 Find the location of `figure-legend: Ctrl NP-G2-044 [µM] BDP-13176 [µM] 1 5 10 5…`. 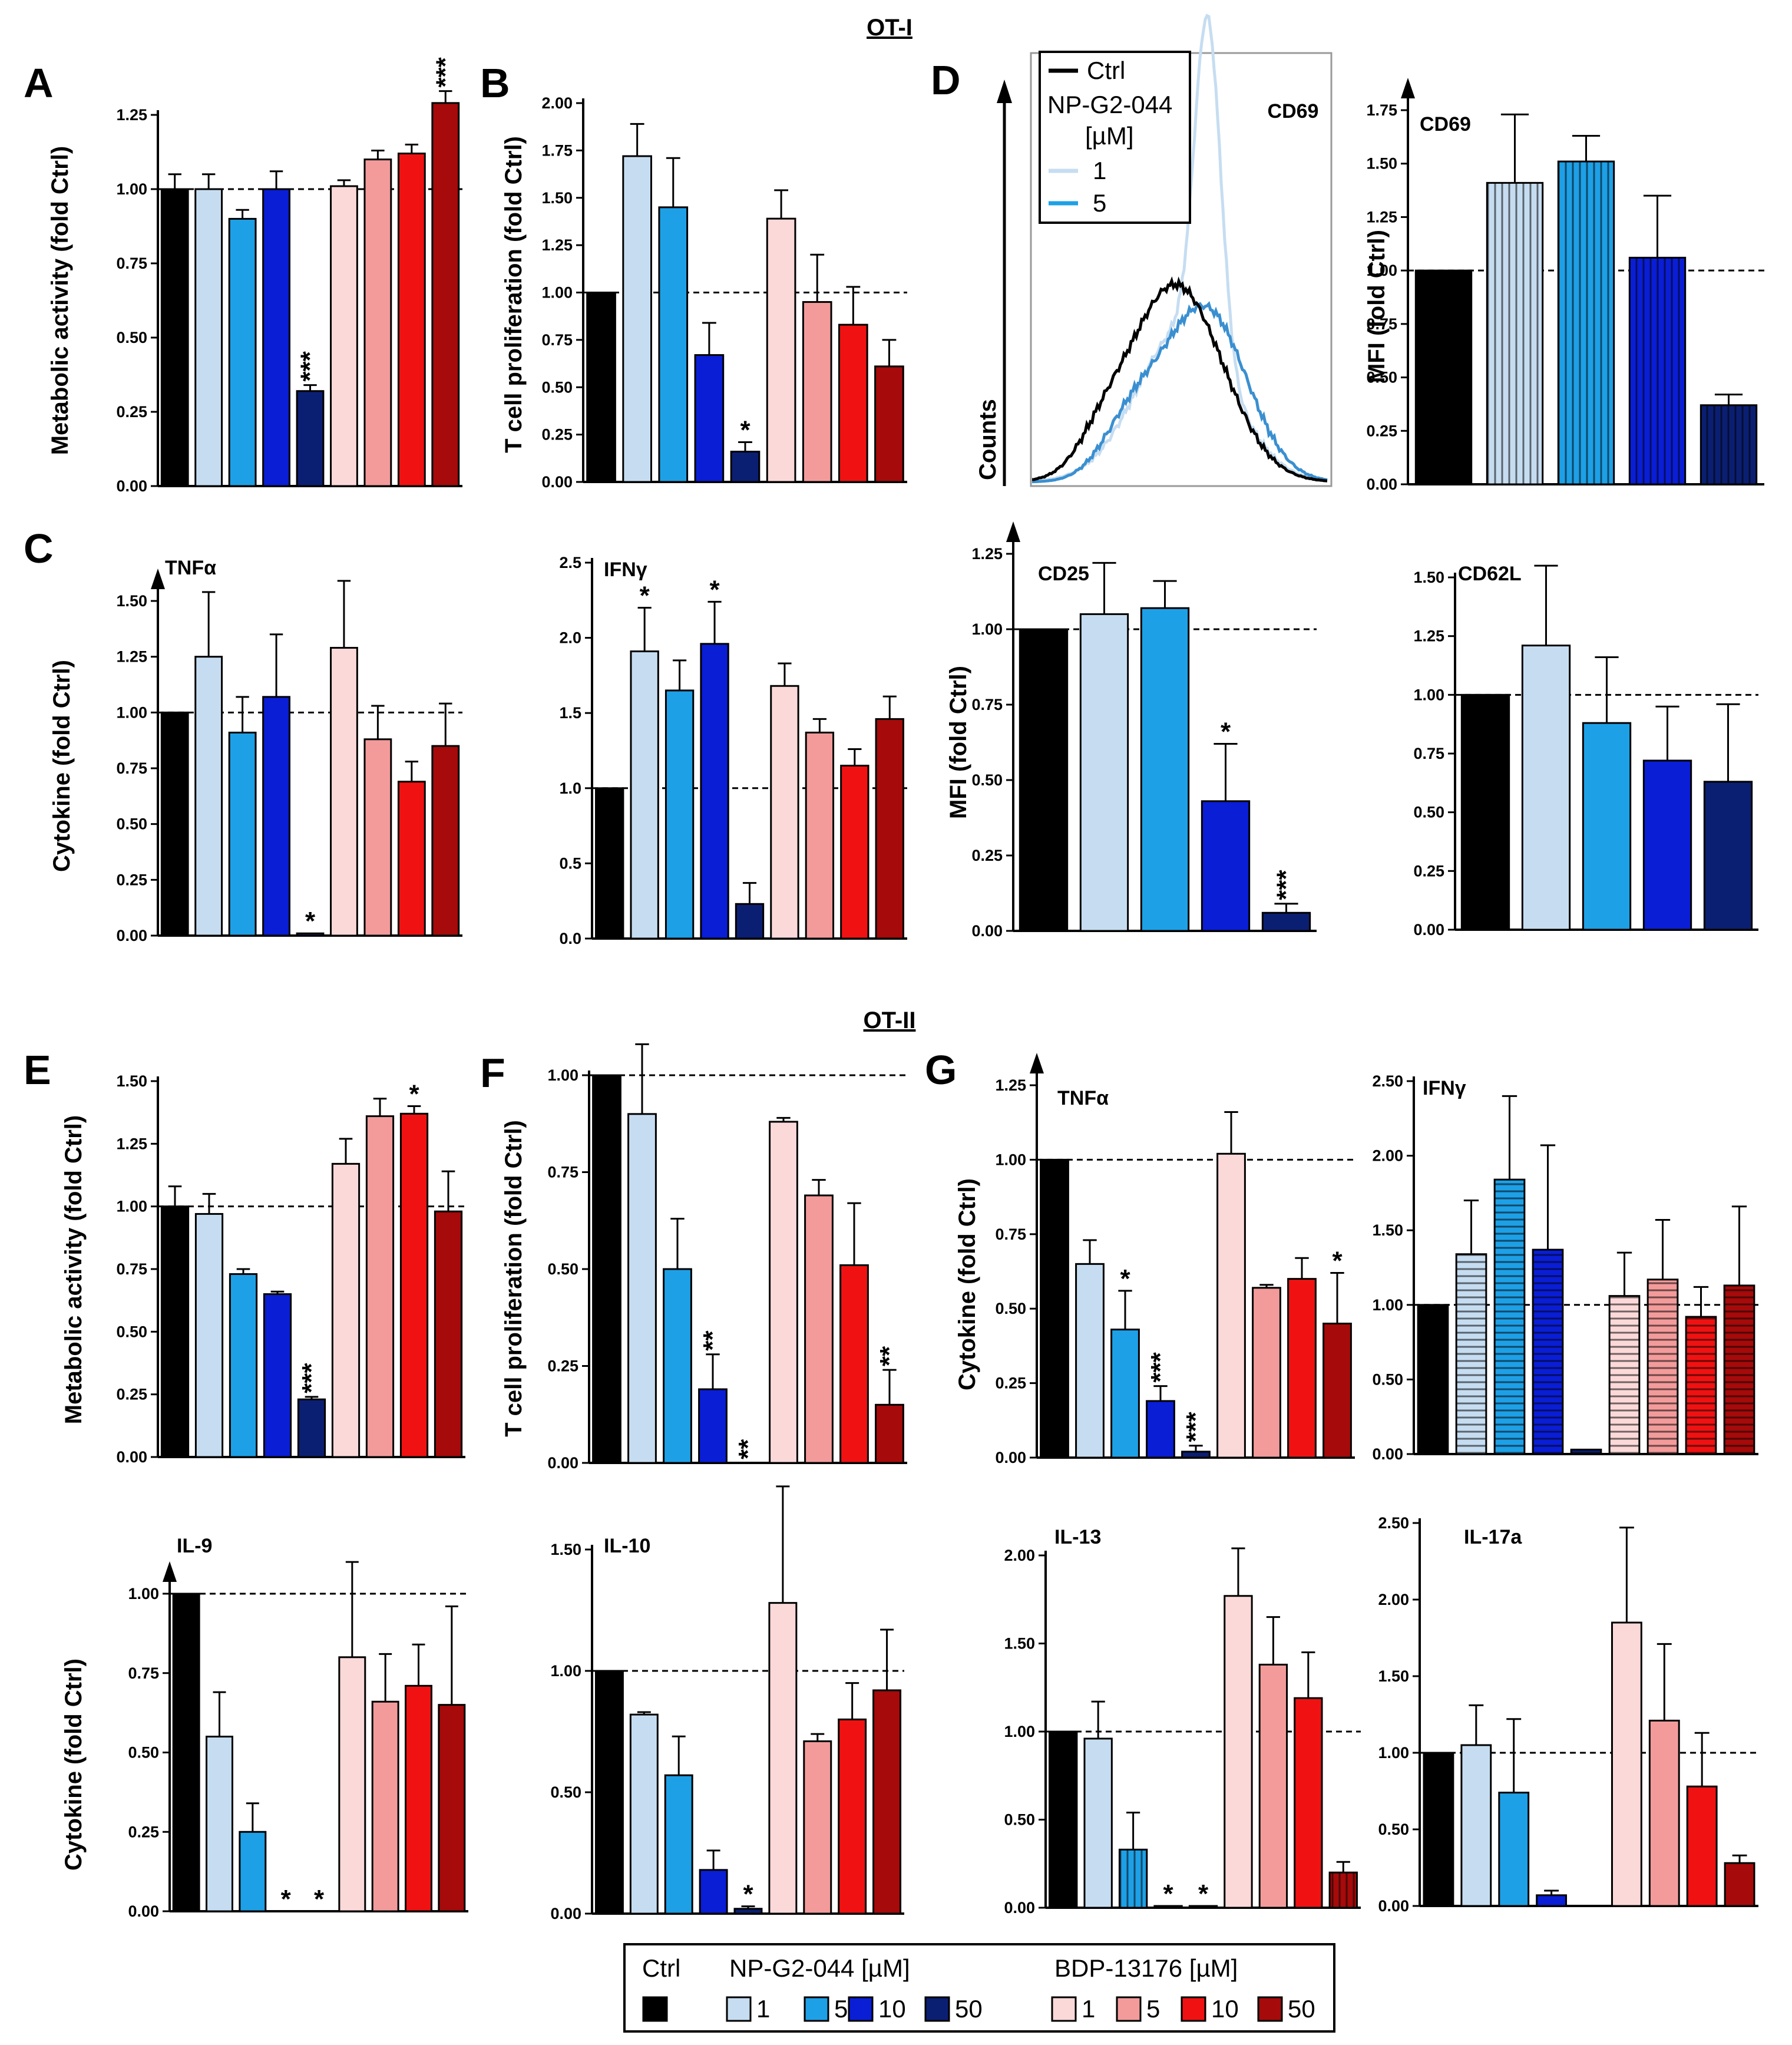

figure-legend: Ctrl NP-G2-044 [µM] BDP-13176 [µM] 1 5 10 5… is located at coordinates (979, 1988).